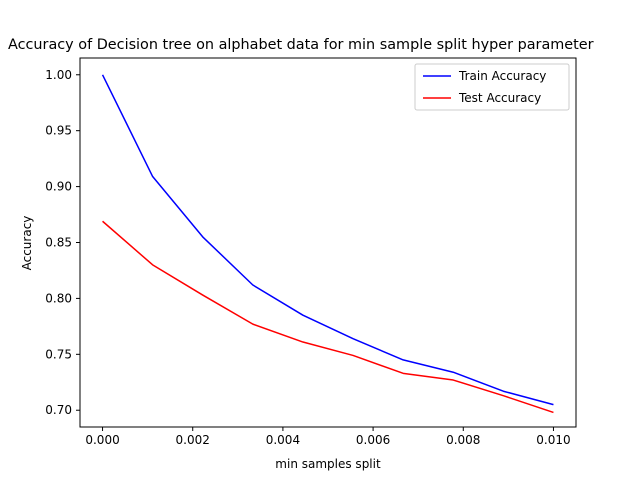  I want to click on x-tick-label: 0.008, so click(463, 440).